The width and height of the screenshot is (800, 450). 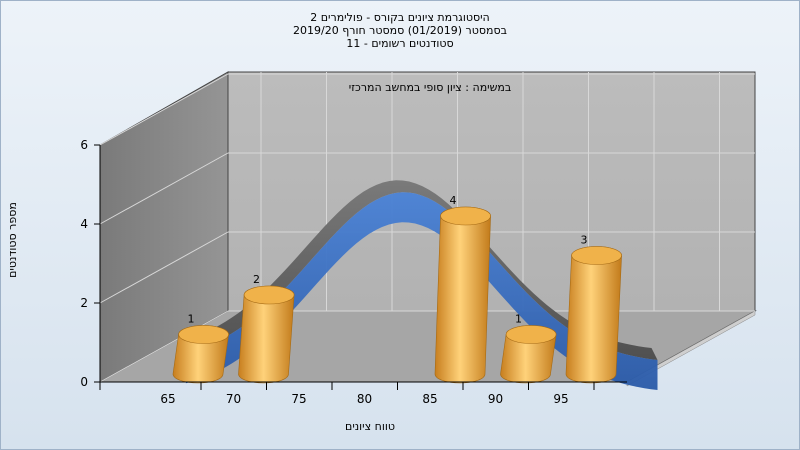 What do you see at coordinates (495, 399) in the screenshot?
I see `x-tick-label-90: 90` at bounding box center [495, 399].